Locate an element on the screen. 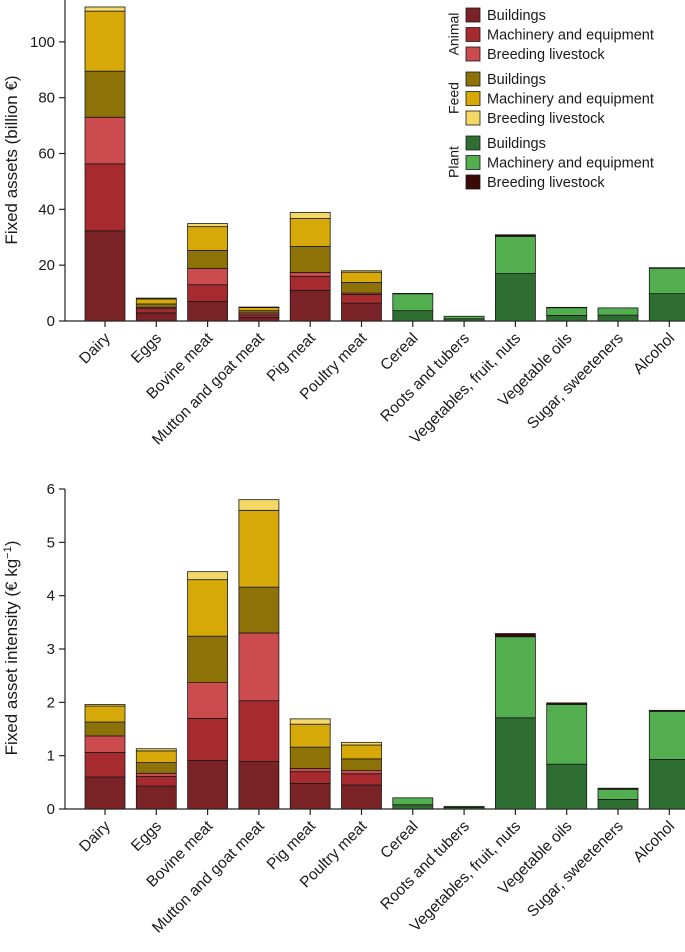  bar-pig-meat-animal-machinery-and-equipment is located at coordinates (310, 283).